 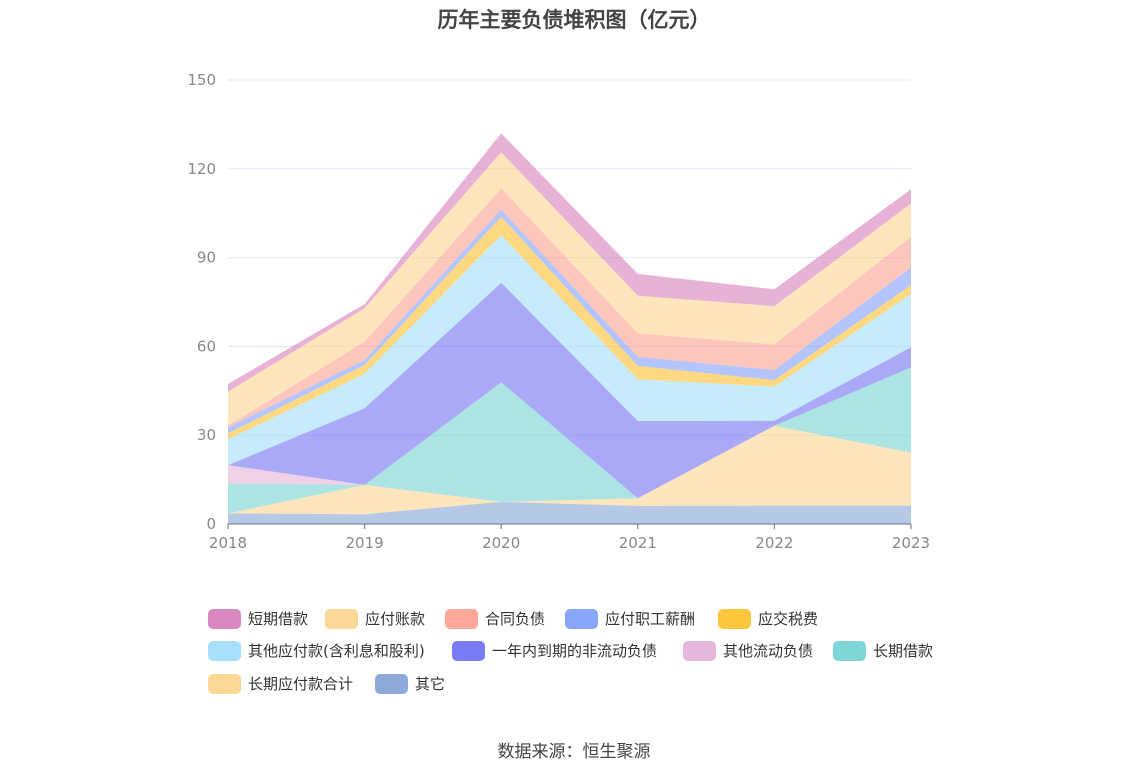 I want to click on x-tick-label: 2023, so click(x=911, y=543).